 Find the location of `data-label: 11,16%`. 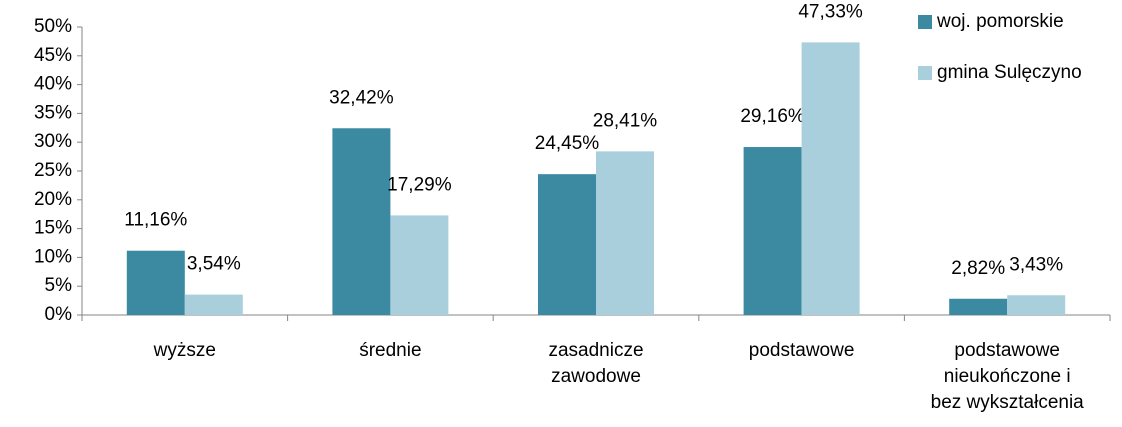

data-label: 11,16% is located at coordinates (155, 220).